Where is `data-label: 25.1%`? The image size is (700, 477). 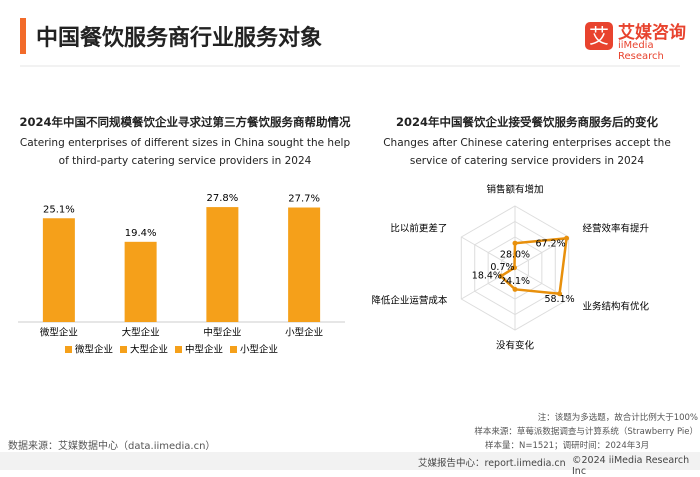 data-label: 25.1% is located at coordinates (59, 209).